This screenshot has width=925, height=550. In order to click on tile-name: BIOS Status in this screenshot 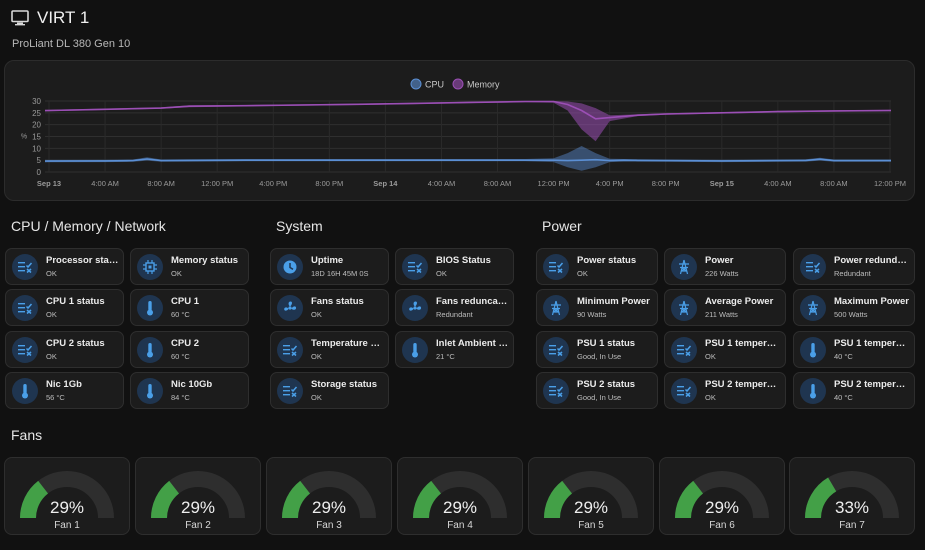, I will do `click(463, 260)`.